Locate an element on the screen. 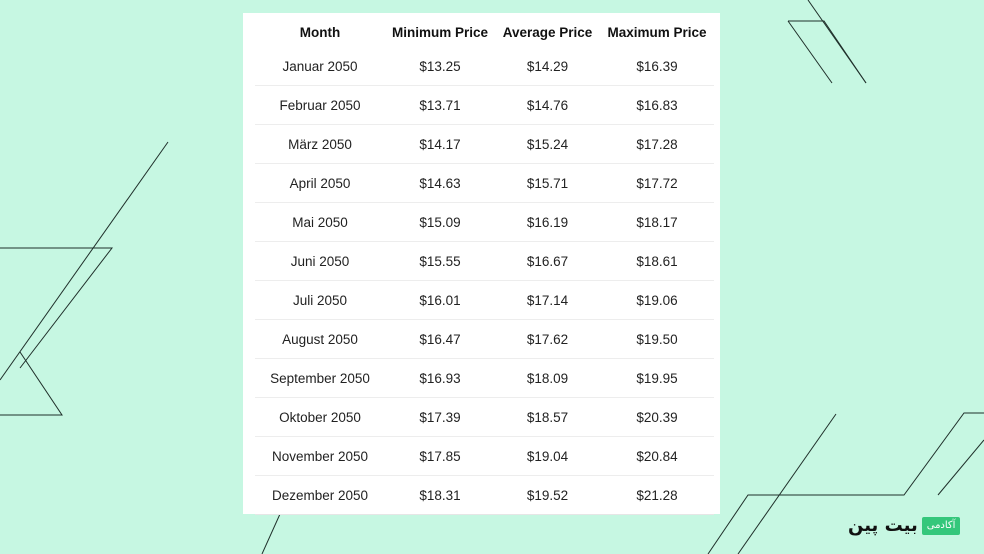  cell-min: $13.71 is located at coordinates (440, 105).